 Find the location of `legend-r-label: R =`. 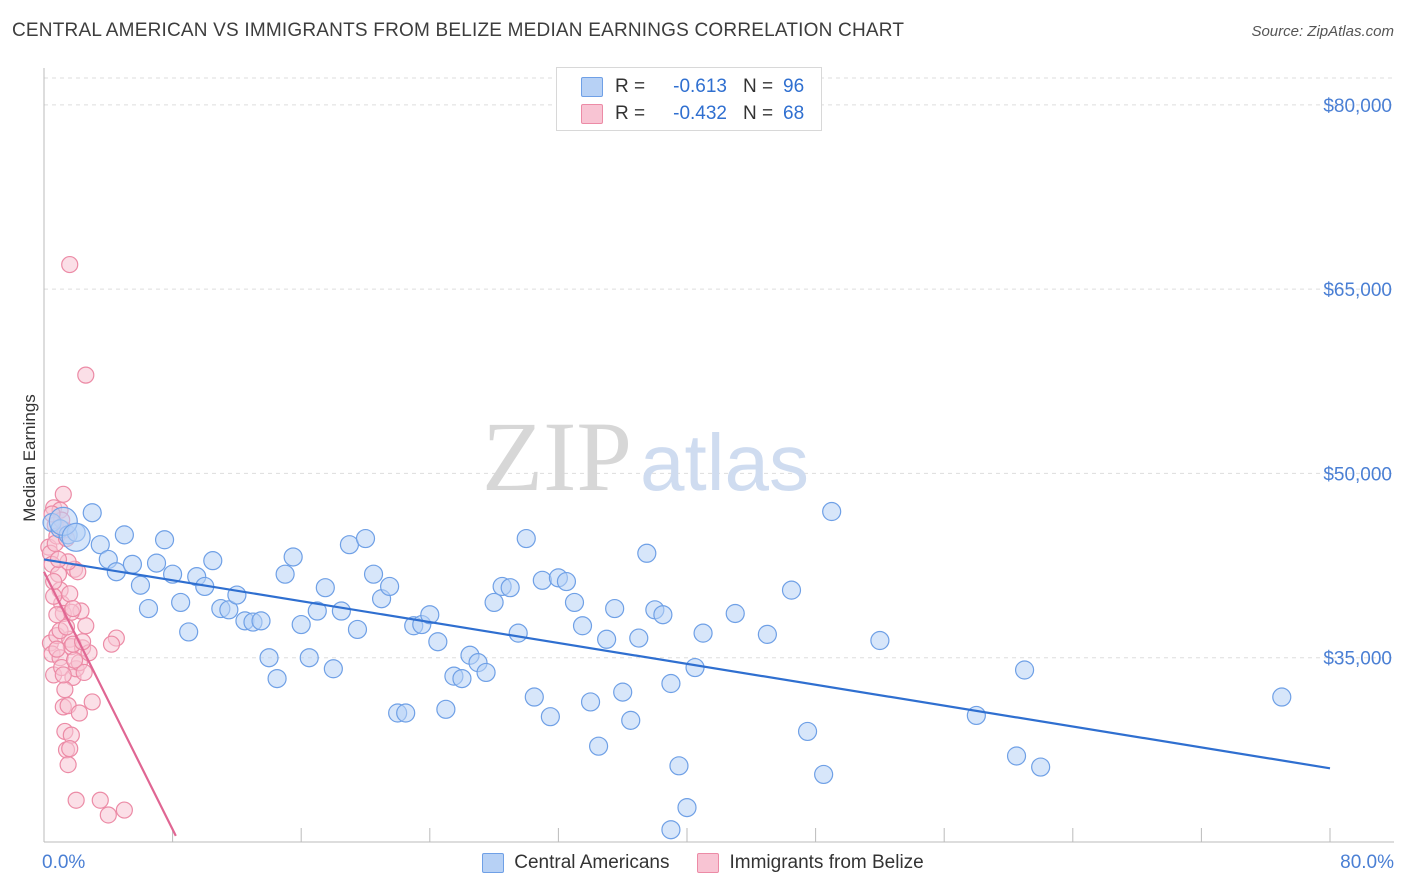

legend-r-label: R = is located at coordinates (630, 113).